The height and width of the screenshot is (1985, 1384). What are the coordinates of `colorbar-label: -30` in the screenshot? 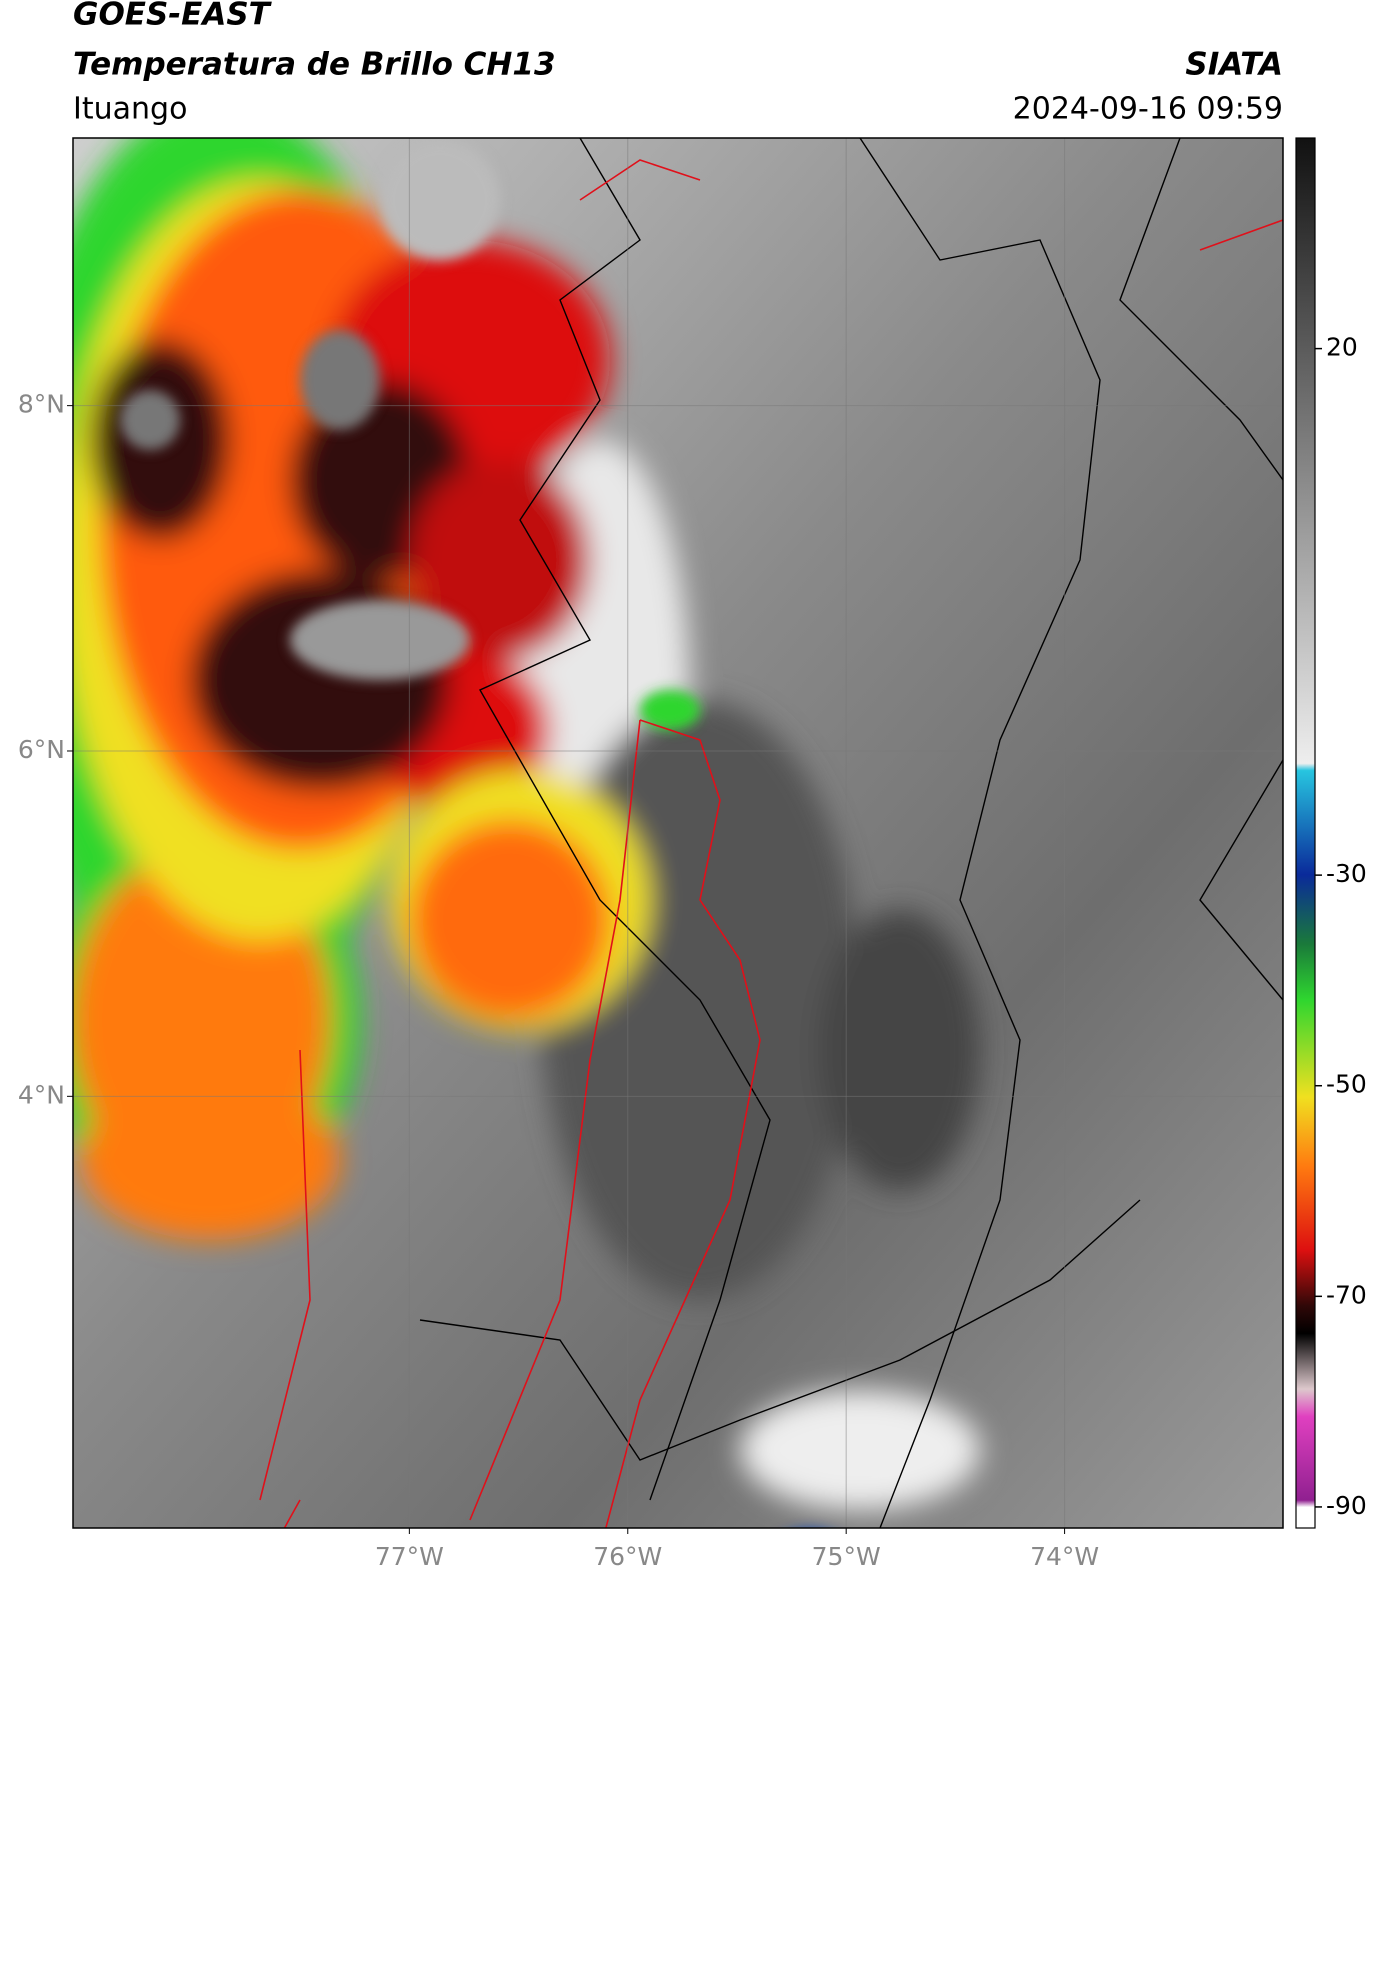 It's located at (1346, 873).